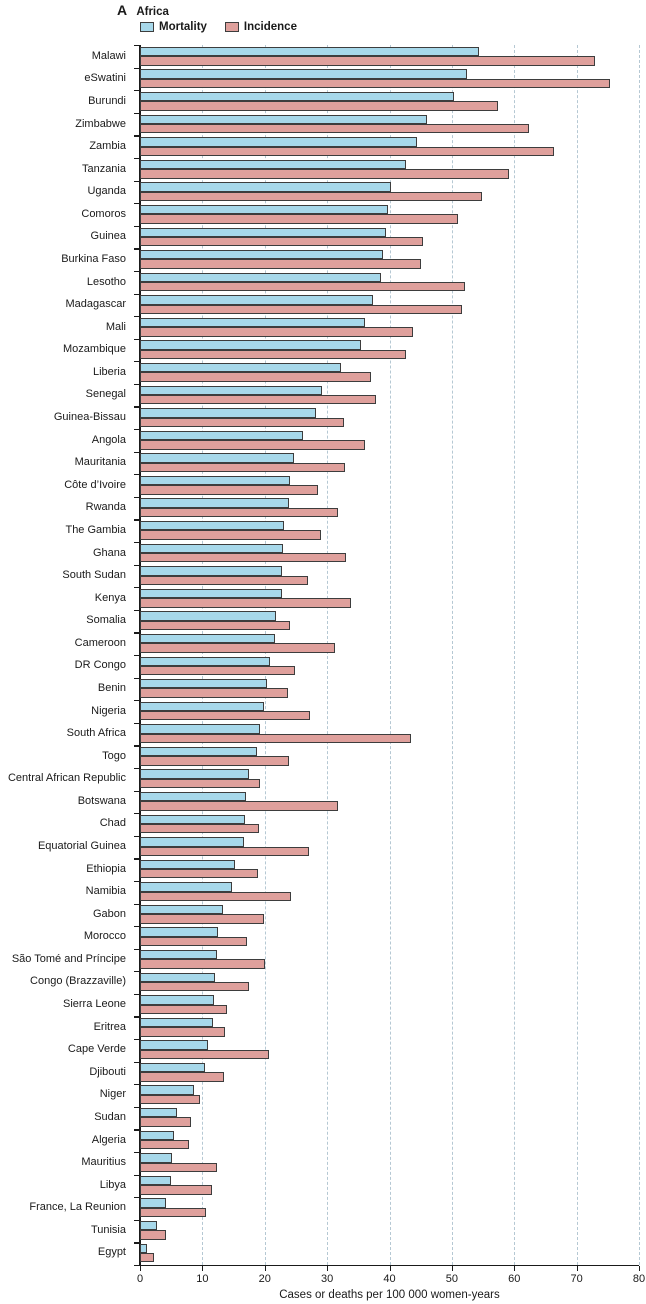 The width and height of the screenshot is (646, 1304). I want to click on x-axis-tick-label: 50, so click(451, 1279).